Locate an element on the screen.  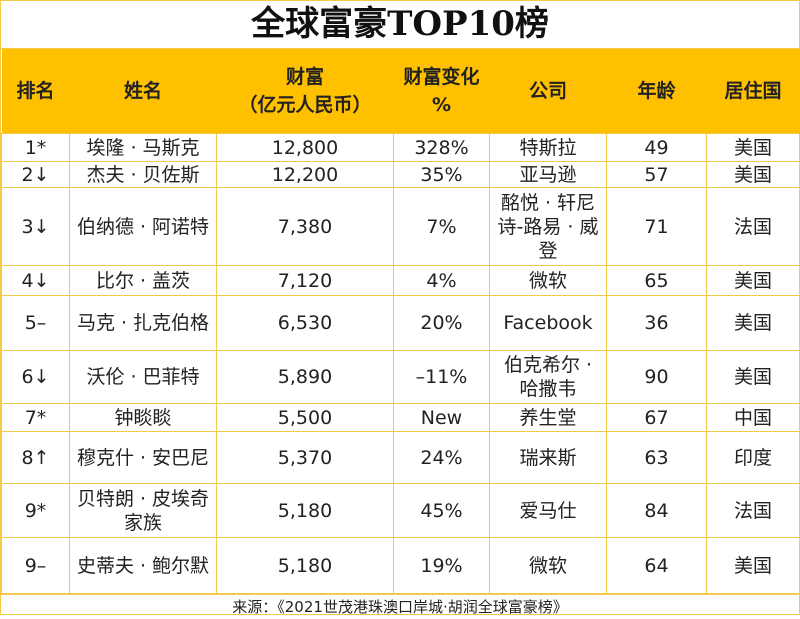
column-header-company: 公司 is located at coordinates (548, 91).